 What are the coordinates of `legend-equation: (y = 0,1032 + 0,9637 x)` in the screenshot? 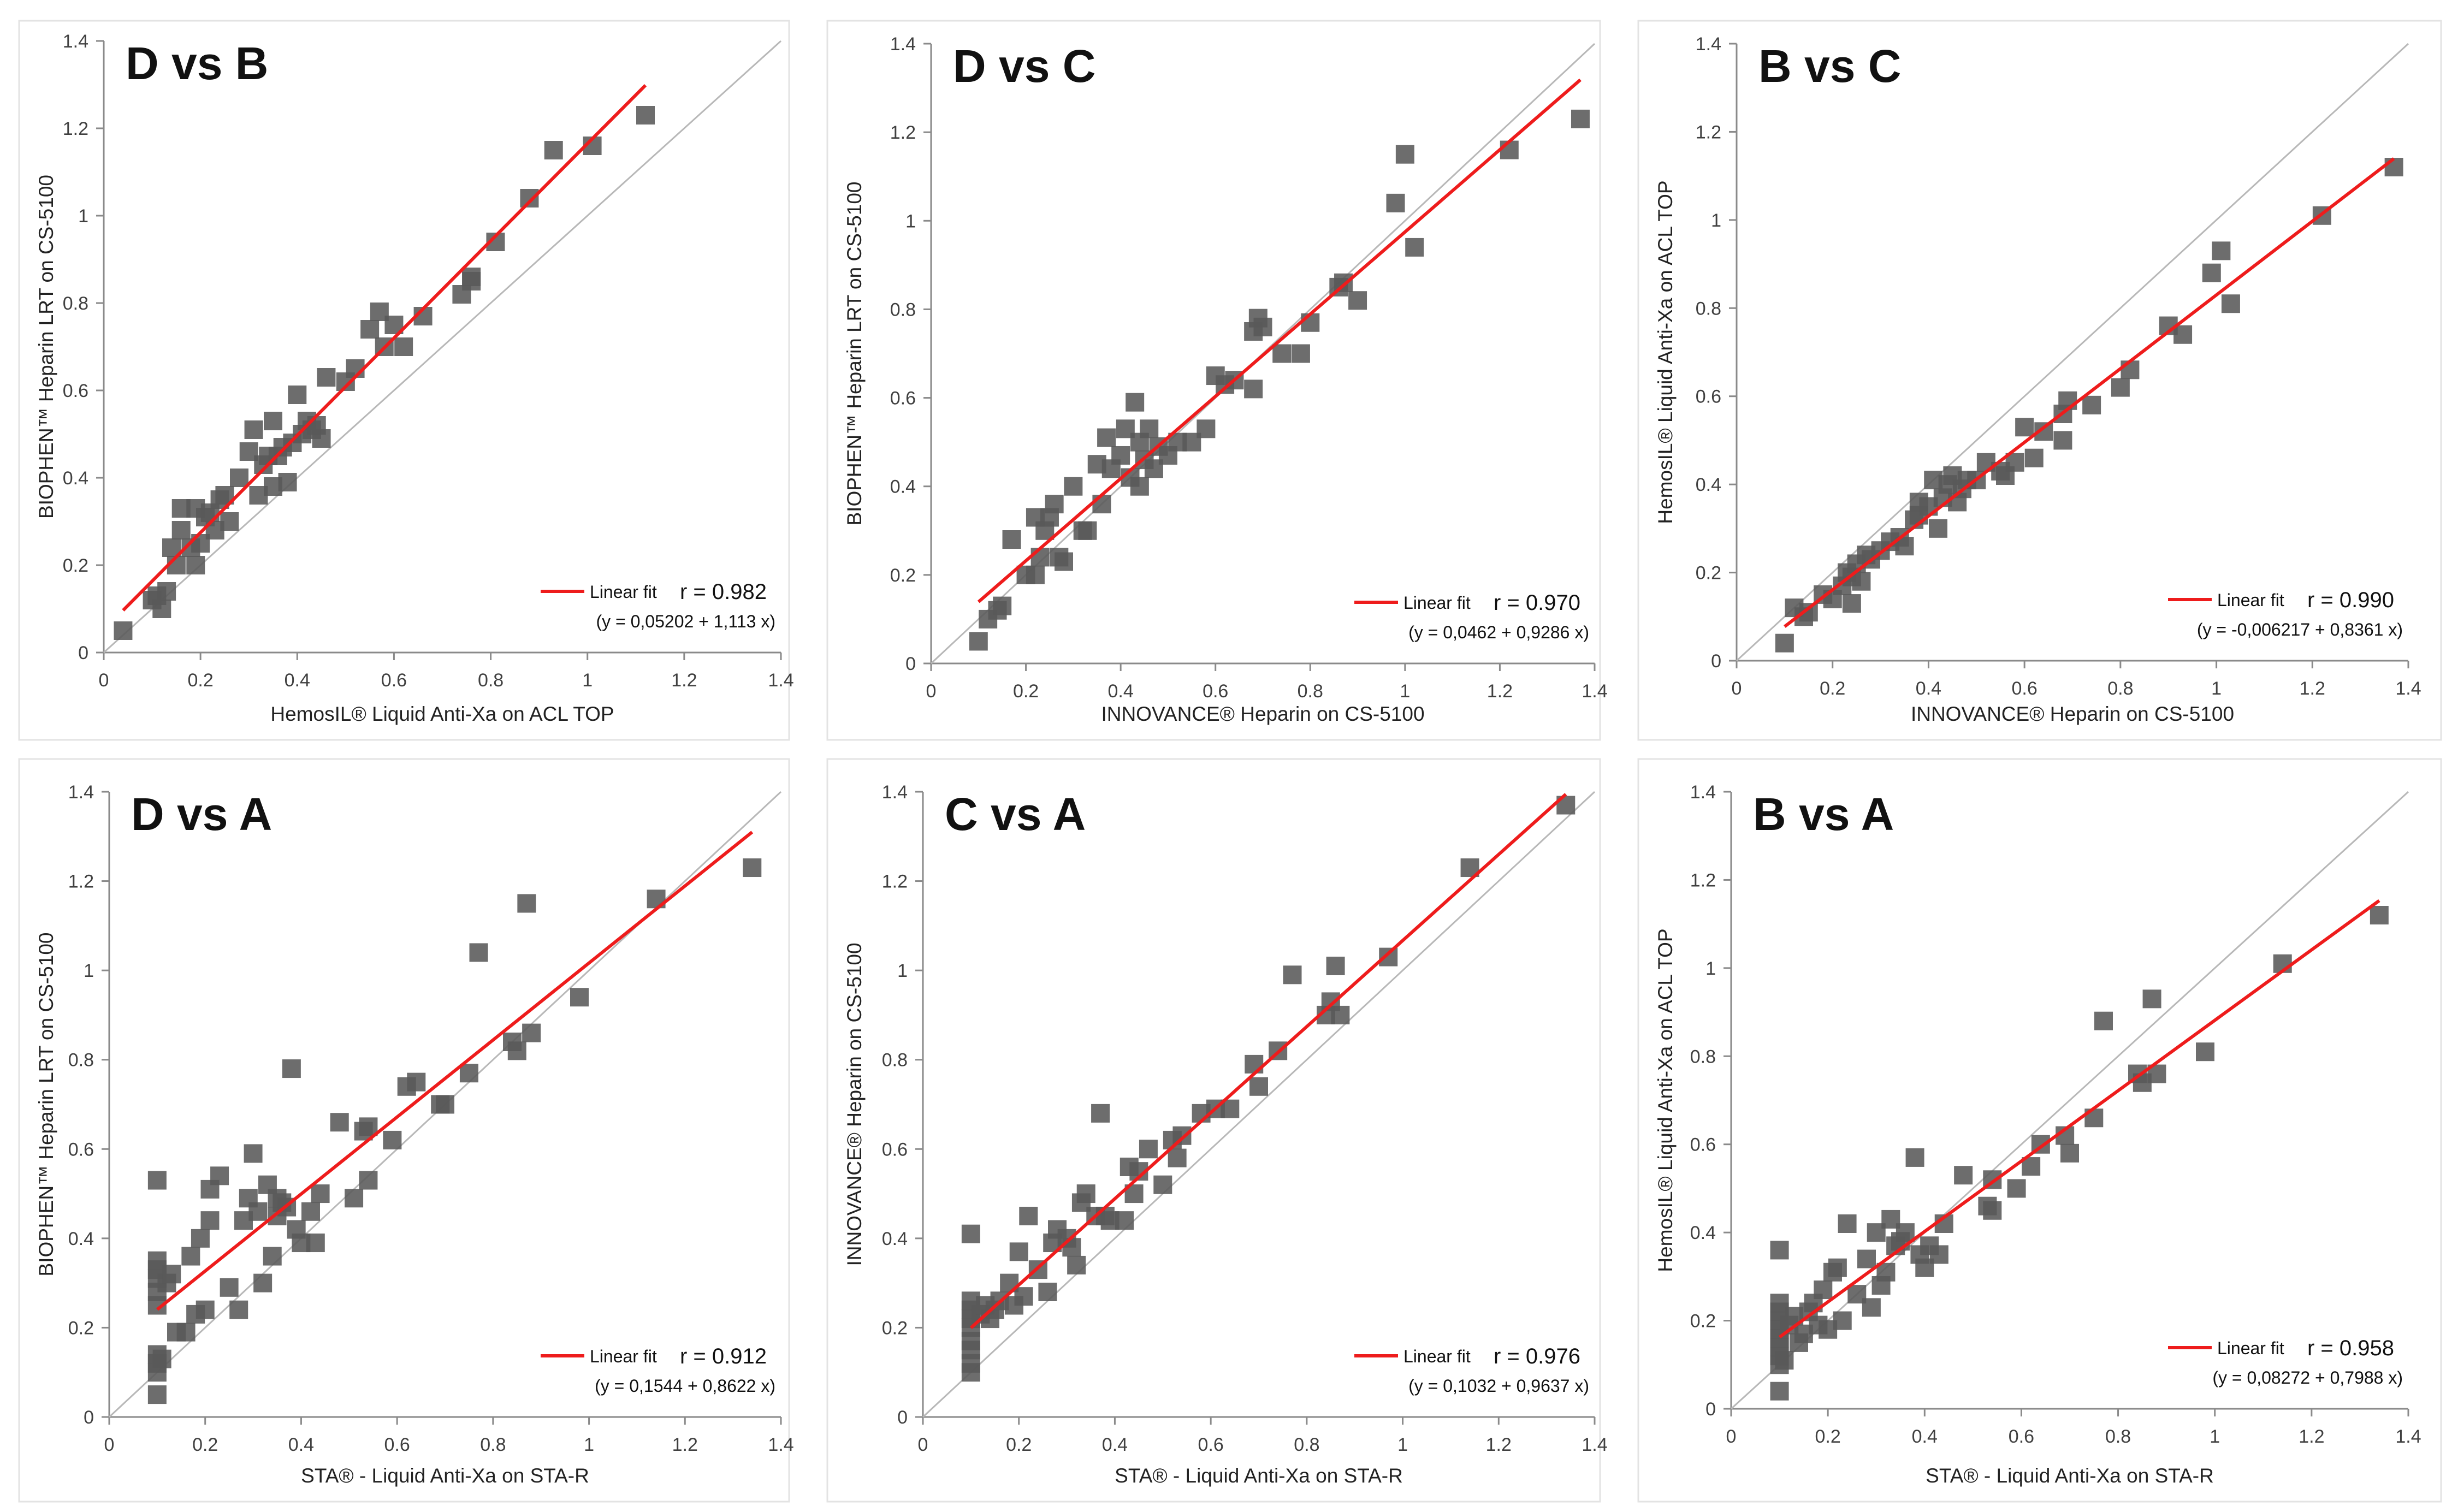 It's located at (1498, 1386).